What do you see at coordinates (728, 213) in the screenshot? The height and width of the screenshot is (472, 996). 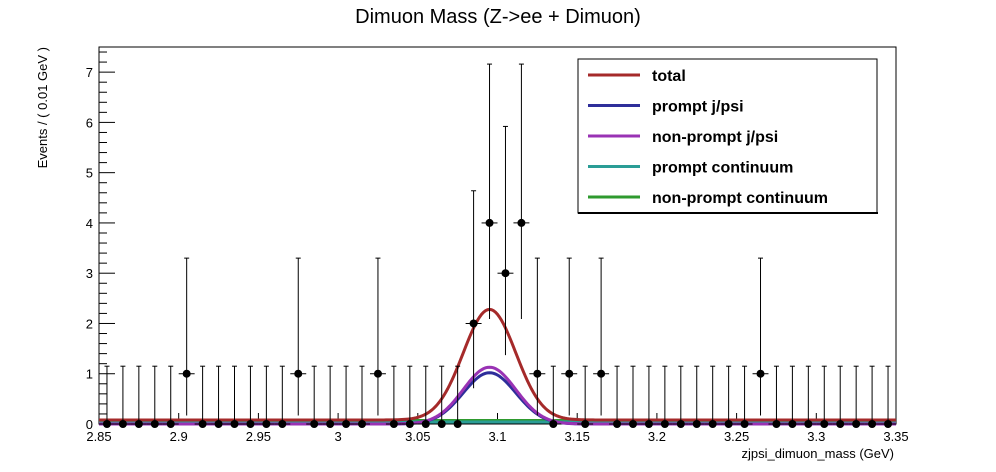 I see `legend-box-shadow` at bounding box center [728, 213].